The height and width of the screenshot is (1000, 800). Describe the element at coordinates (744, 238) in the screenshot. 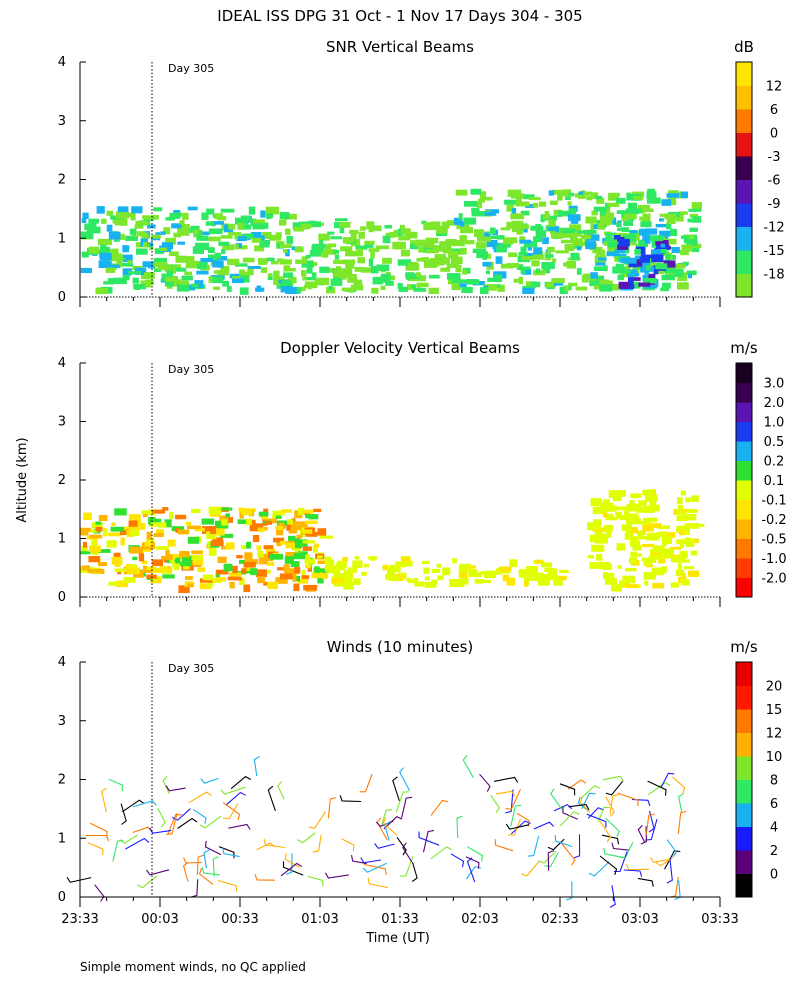

I see `colorbar-swatch` at that location.